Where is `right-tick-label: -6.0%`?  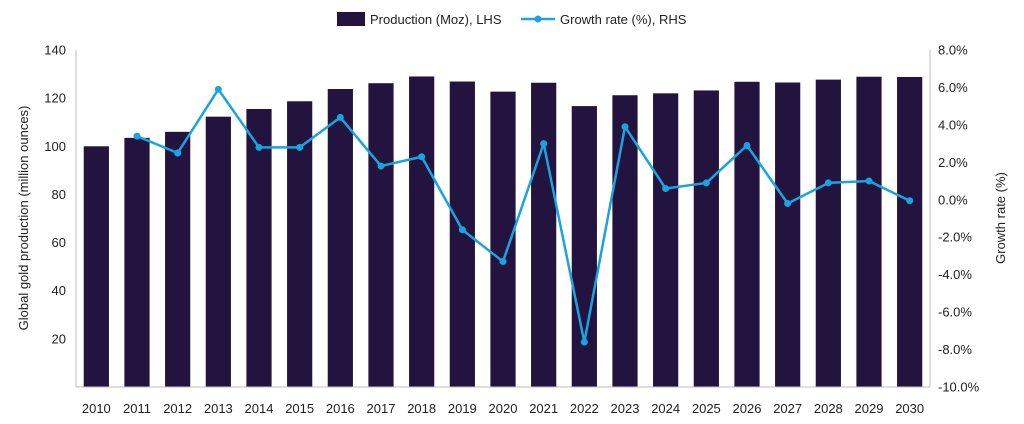 right-tick-label: -6.0% is located at coordinates (955, 312).